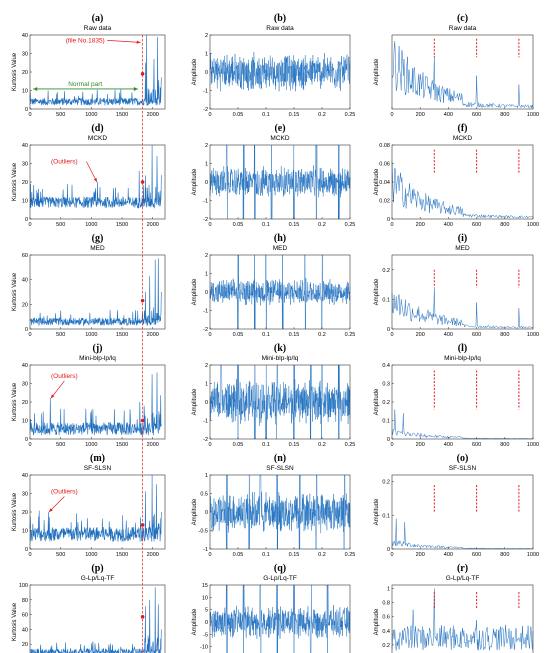 This screenshot has height=653, width=550. I want to click on annotation-label: (Outliers), so click(64, 162).